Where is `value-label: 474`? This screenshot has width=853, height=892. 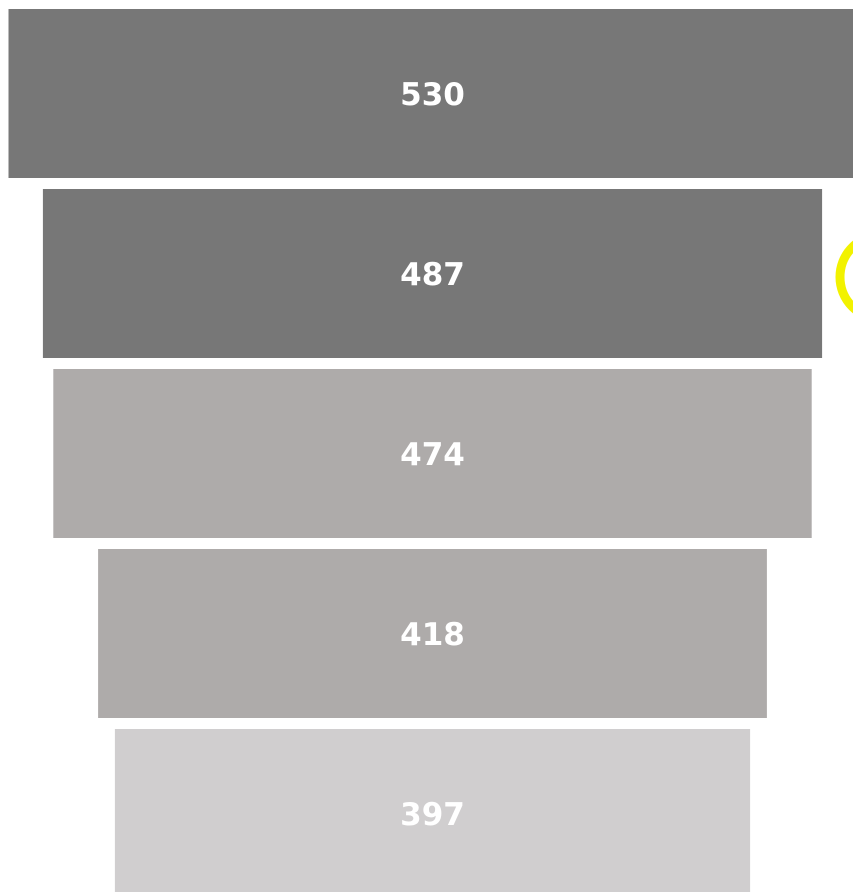
value-label: 474 is located at coordinates (432, 455).